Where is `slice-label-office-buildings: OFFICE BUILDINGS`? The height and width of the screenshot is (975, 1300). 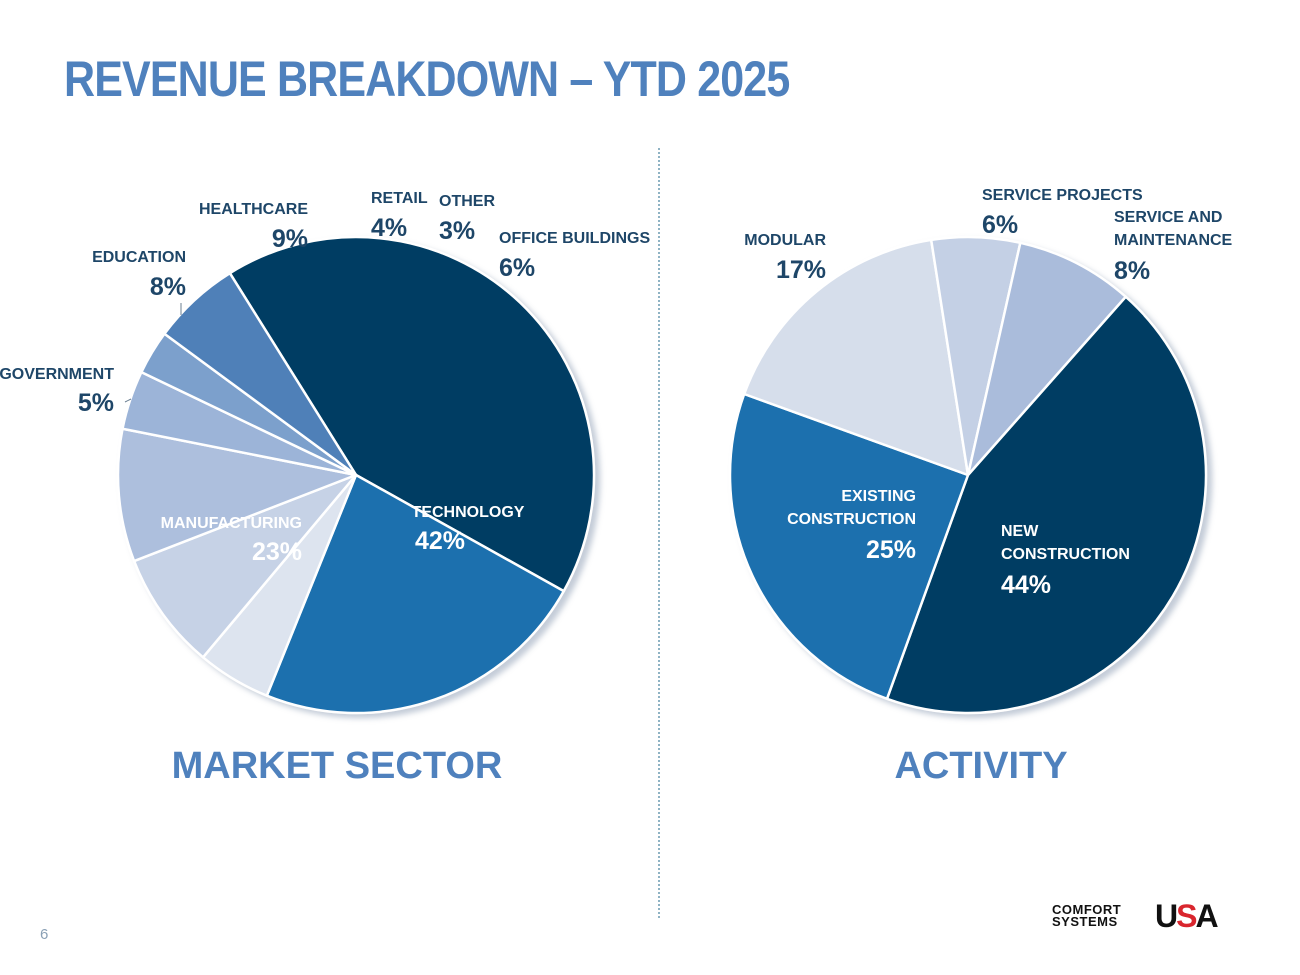
slice-label-office-buildings: OFFICE BUILDINGS is located at coordinates (574, 238).